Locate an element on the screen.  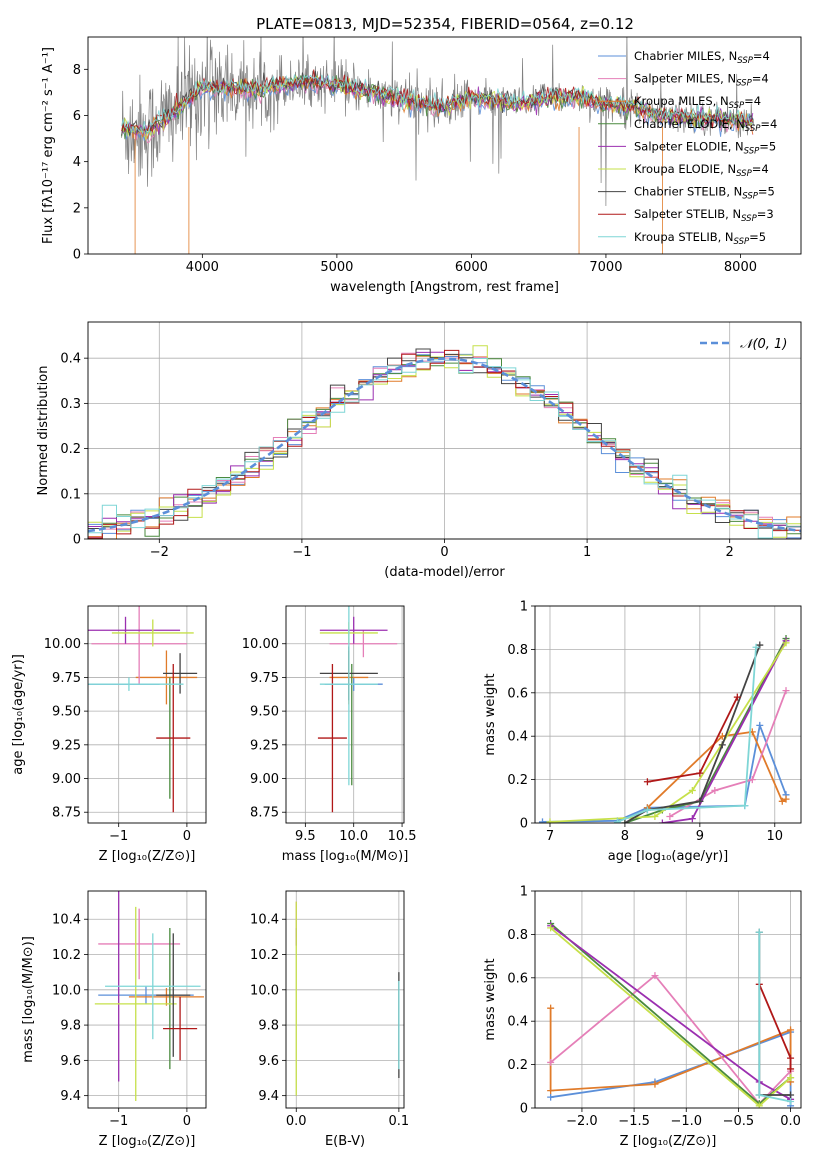
x-axis-label: wavelength [Angstrom, rest frame] is located at coordinates (444, 287).